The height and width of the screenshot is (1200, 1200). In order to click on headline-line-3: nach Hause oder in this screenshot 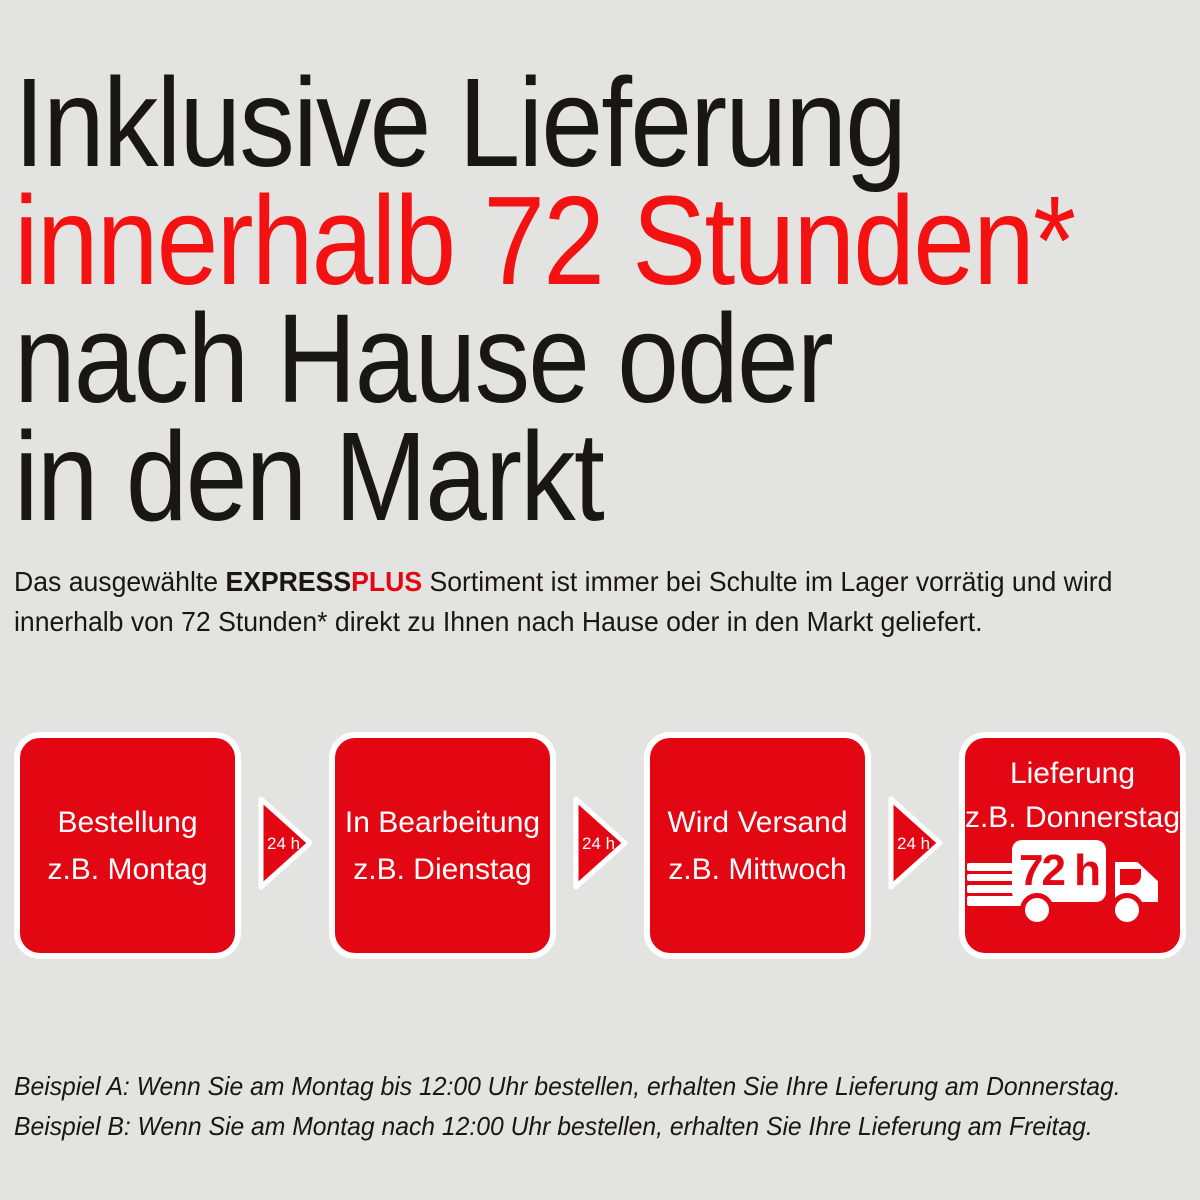, I will do `click(424, 358)`.